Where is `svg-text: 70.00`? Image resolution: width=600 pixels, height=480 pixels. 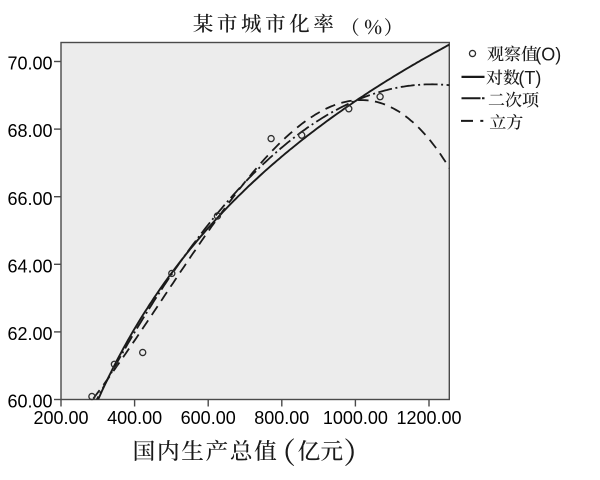
svg-text: 70.00 is located at coordinates (29, 64).